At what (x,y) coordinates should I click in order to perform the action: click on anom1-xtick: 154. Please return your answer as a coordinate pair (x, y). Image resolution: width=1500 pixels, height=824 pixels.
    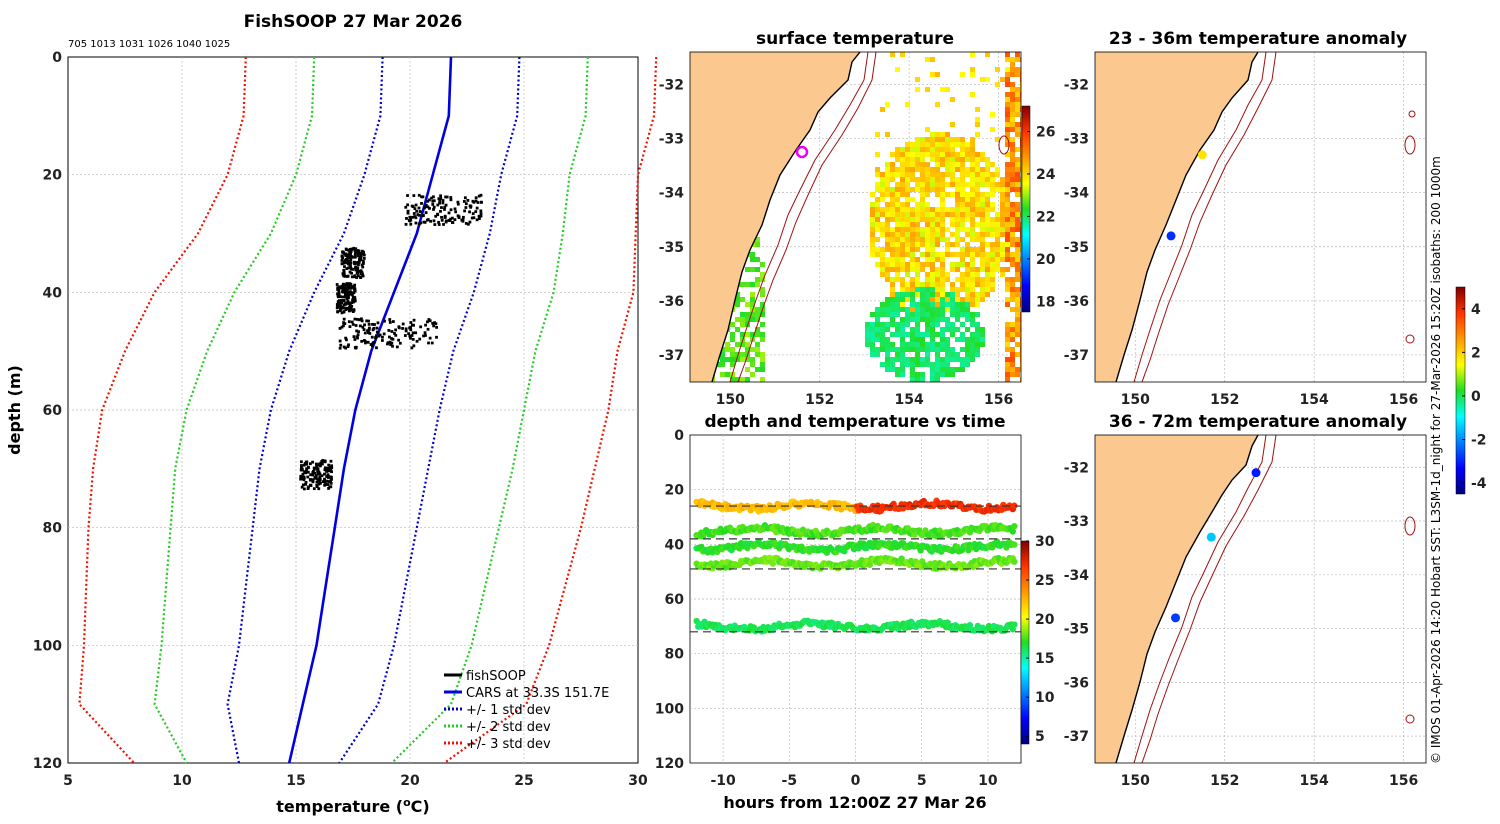
    Looking at the image, I should click on (1314, 400).